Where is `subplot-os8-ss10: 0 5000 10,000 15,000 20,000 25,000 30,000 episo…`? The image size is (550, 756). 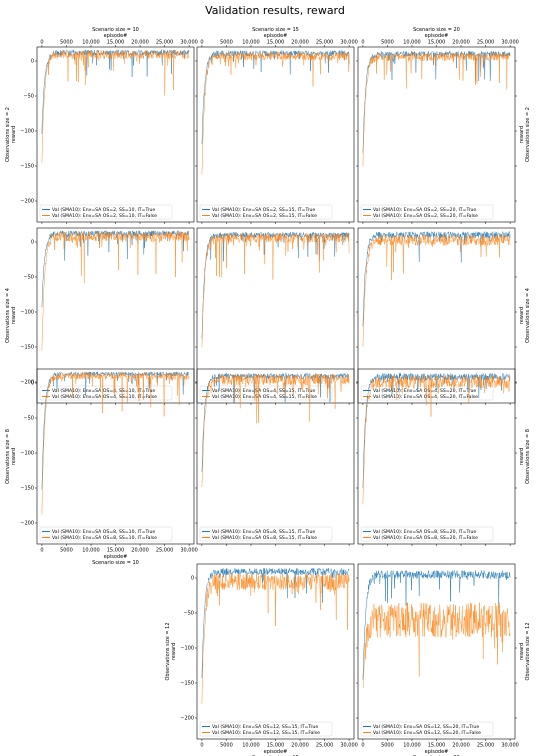
subplot-os8-ss10: 0 5000 10,000 15,000 20,000 25,000 30,000 episo… is located at coordinates (101, 467).